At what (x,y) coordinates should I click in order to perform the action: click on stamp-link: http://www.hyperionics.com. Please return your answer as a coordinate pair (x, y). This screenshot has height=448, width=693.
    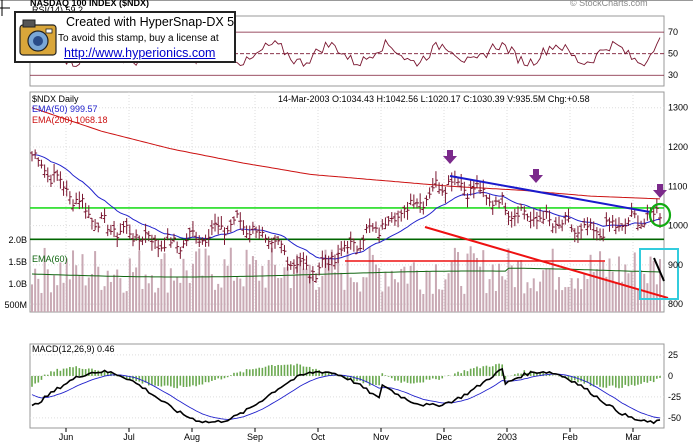
    Looking at the image, I should click on (139, 53).